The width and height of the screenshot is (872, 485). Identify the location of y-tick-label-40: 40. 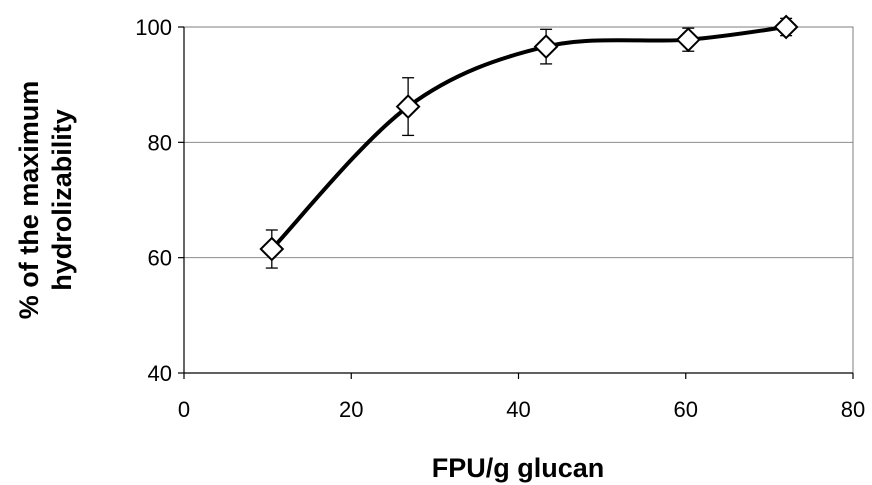
(160, 373).